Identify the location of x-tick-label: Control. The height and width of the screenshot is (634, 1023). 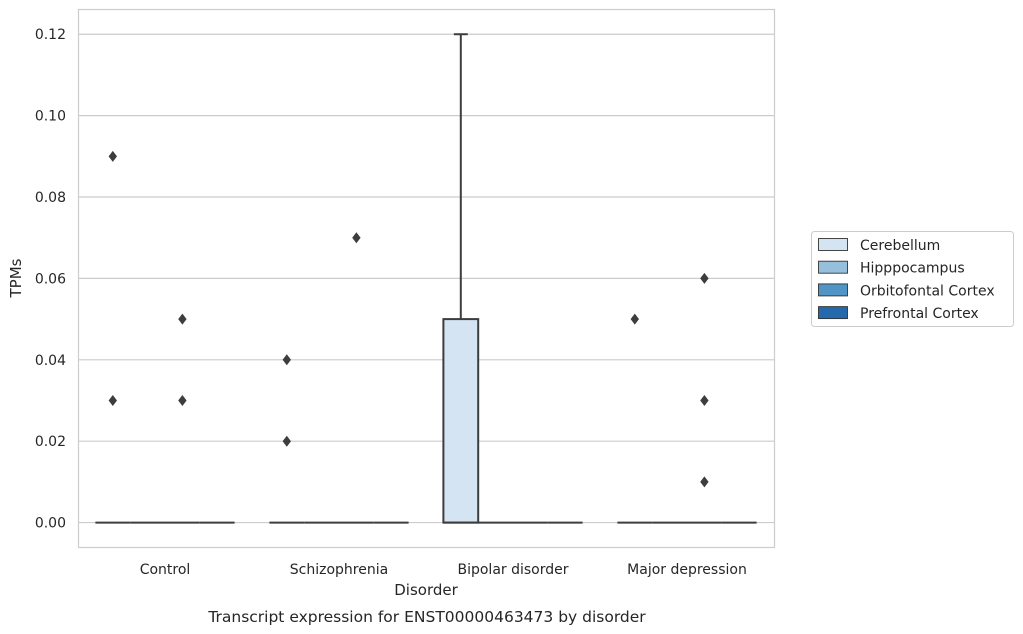
(165, 570).